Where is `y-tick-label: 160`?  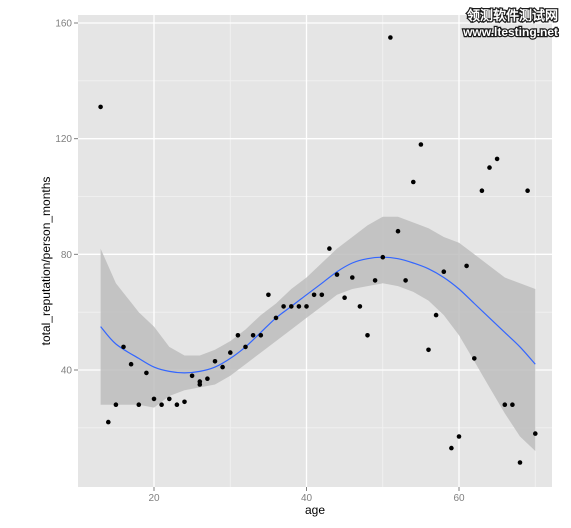 y-tick-label: 160 is located at coordinates (63, 24).